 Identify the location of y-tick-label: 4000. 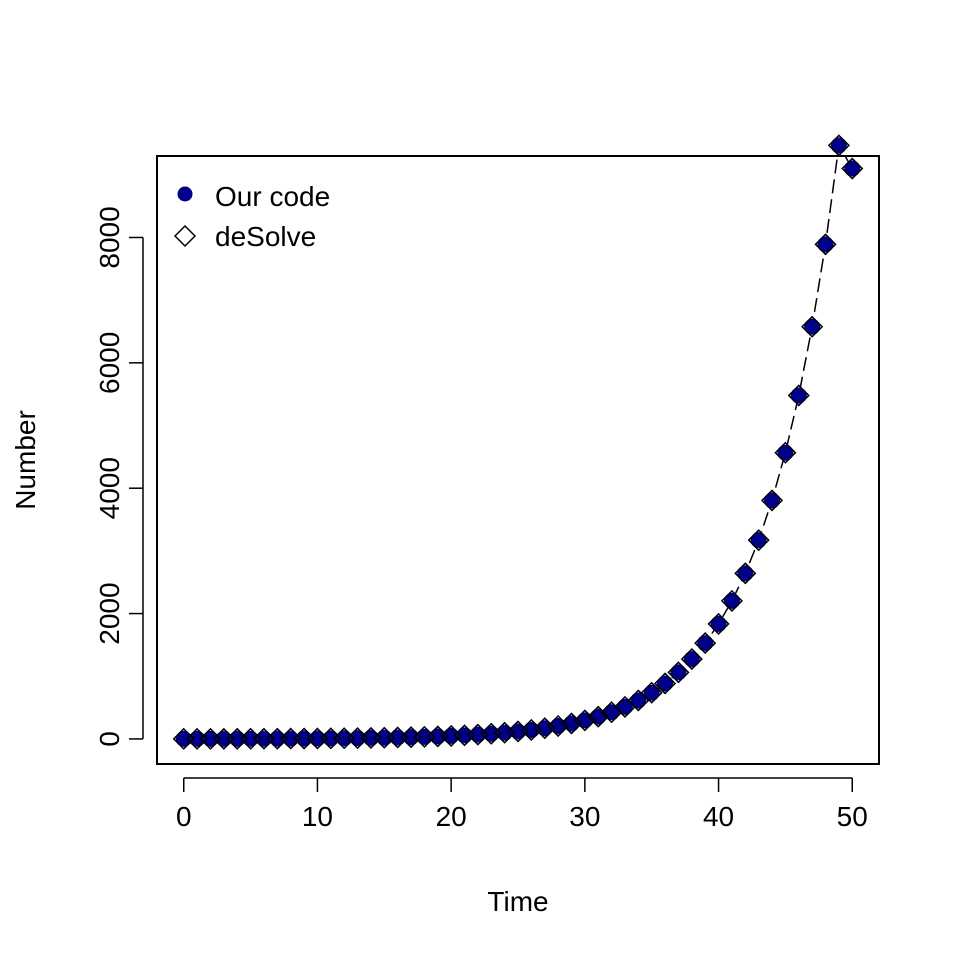
(109, 488).